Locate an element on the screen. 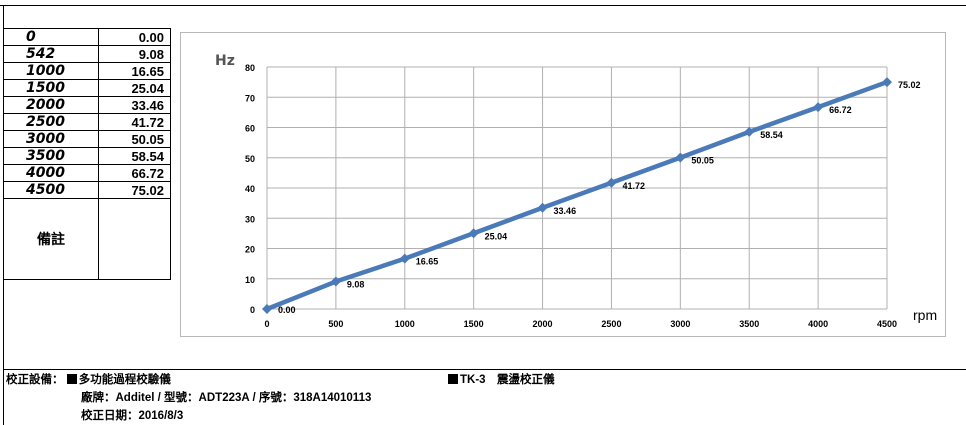  hz-cell: 66.72 is located at coordinates (134, 173).